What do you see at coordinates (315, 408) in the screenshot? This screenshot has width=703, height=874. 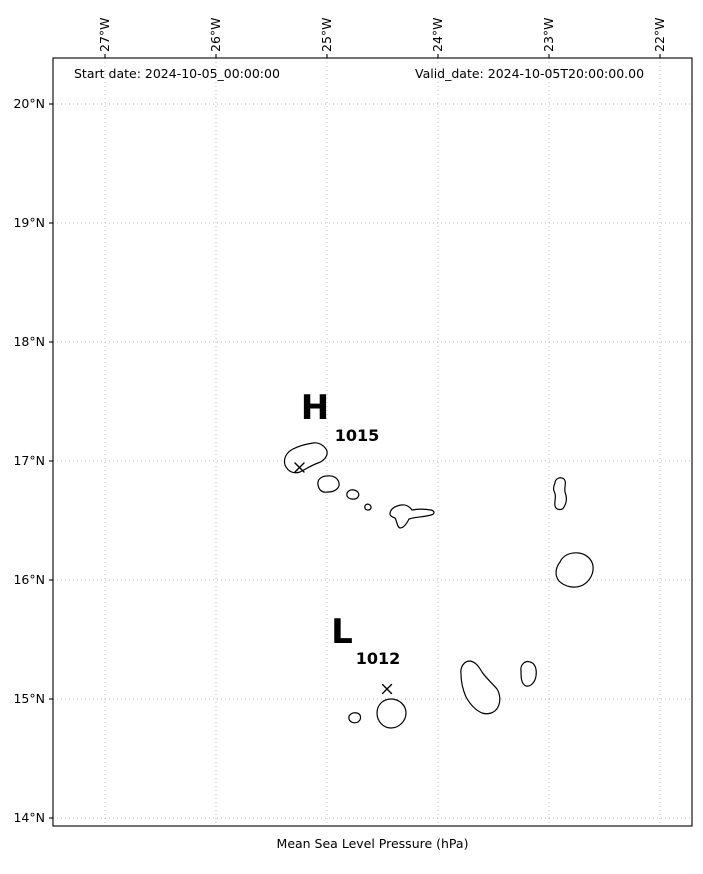 I see `high-pressure-symbol: H` at bounding box center [315, 408].